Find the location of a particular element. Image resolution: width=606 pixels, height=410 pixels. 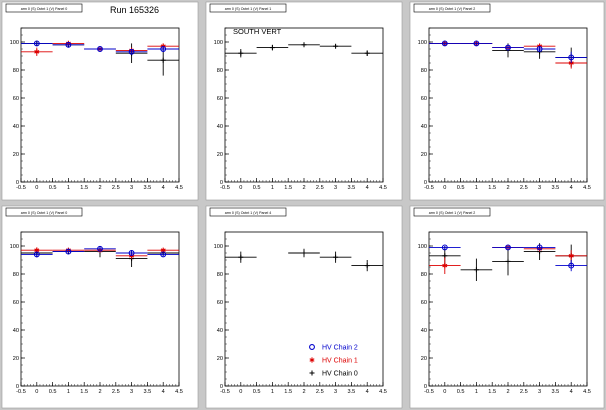

pad-title: arm 0 (S) Octnt 1 (V) Panel 1 is located at coordinates (248, 9).